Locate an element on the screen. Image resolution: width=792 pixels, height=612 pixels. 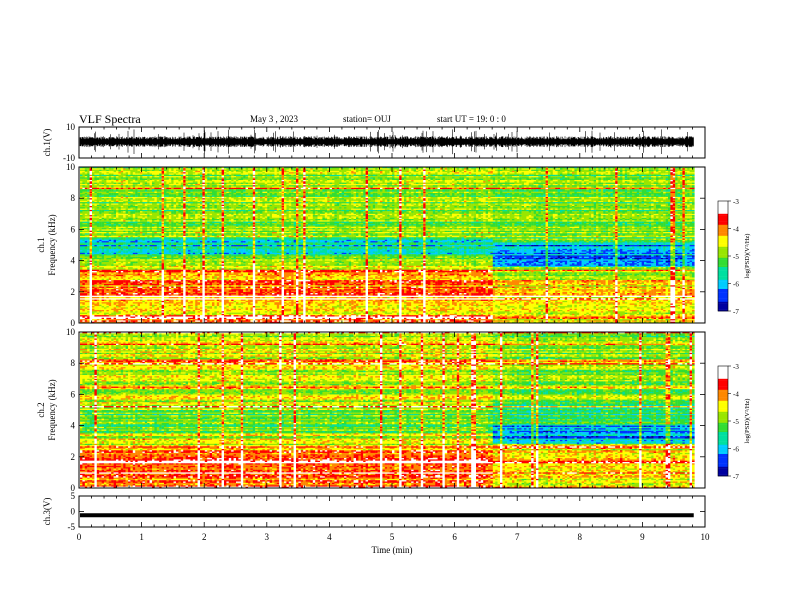
ch2-spectrogram-ylabel-channel: ch.2 is located at coordinates (41, 409).